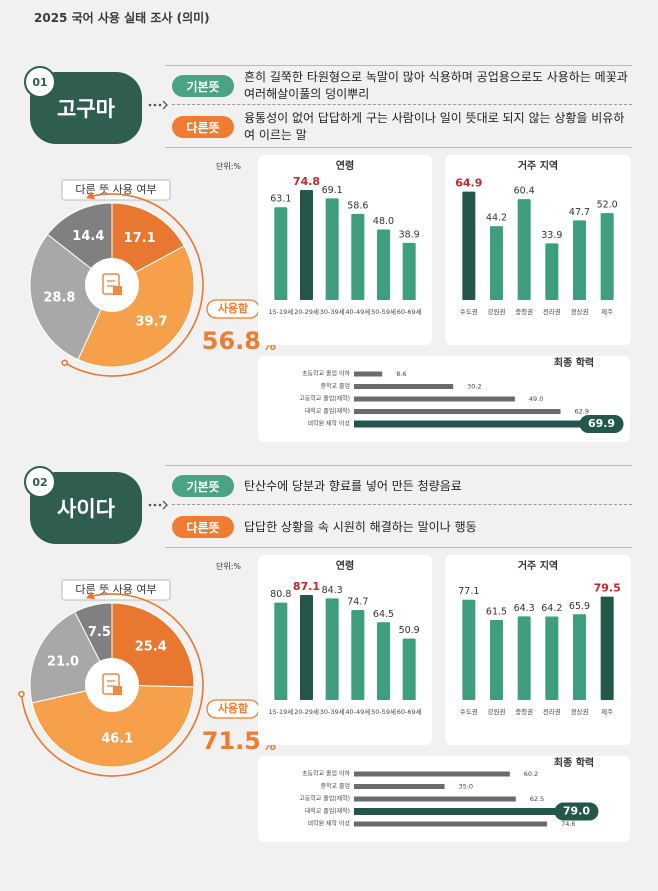 The width and height of the screenshot is (658, 891). Describe the element at coordinates (402, 504) in the screenshot. I see `divider` at that location.